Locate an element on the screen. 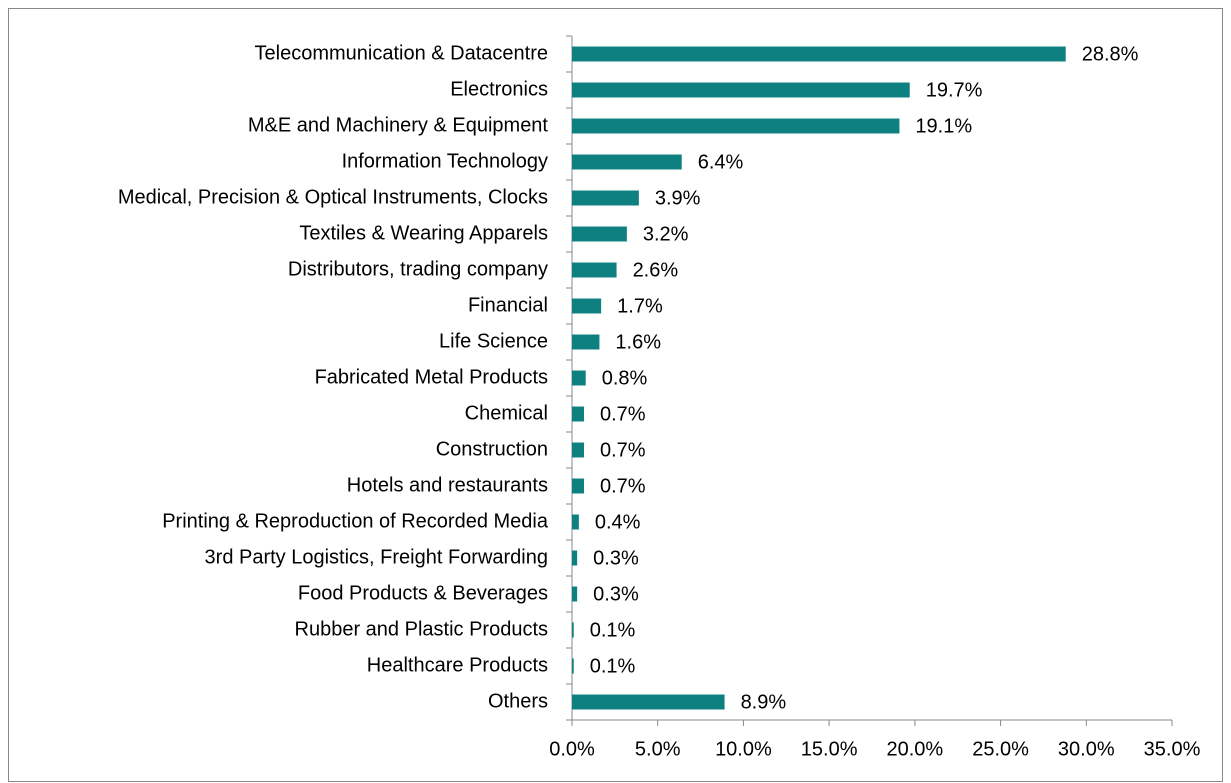  y-tick-label: M&E and Machinery & Equipment is located at coordinates (398, 125).